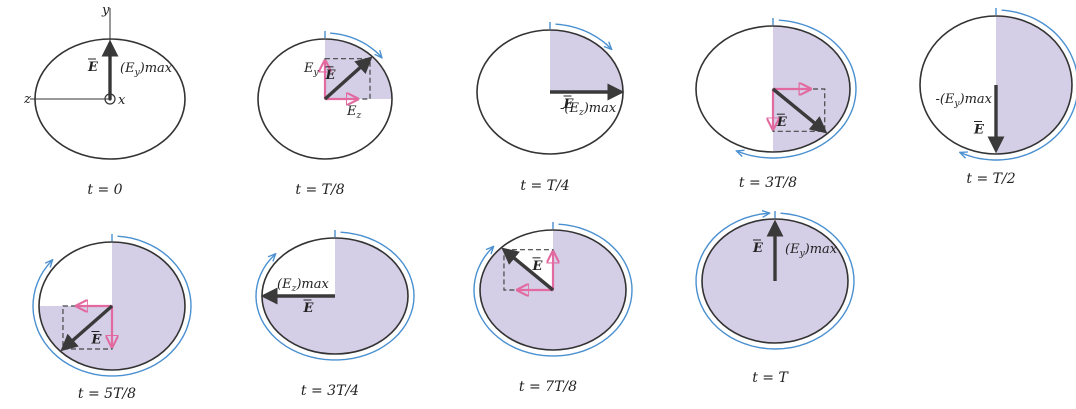  What do you see at coordinates (548, 387) in the screenshot?
I see `time-label-t7T8: t = 7T/8` at bounding box center [548, 387].